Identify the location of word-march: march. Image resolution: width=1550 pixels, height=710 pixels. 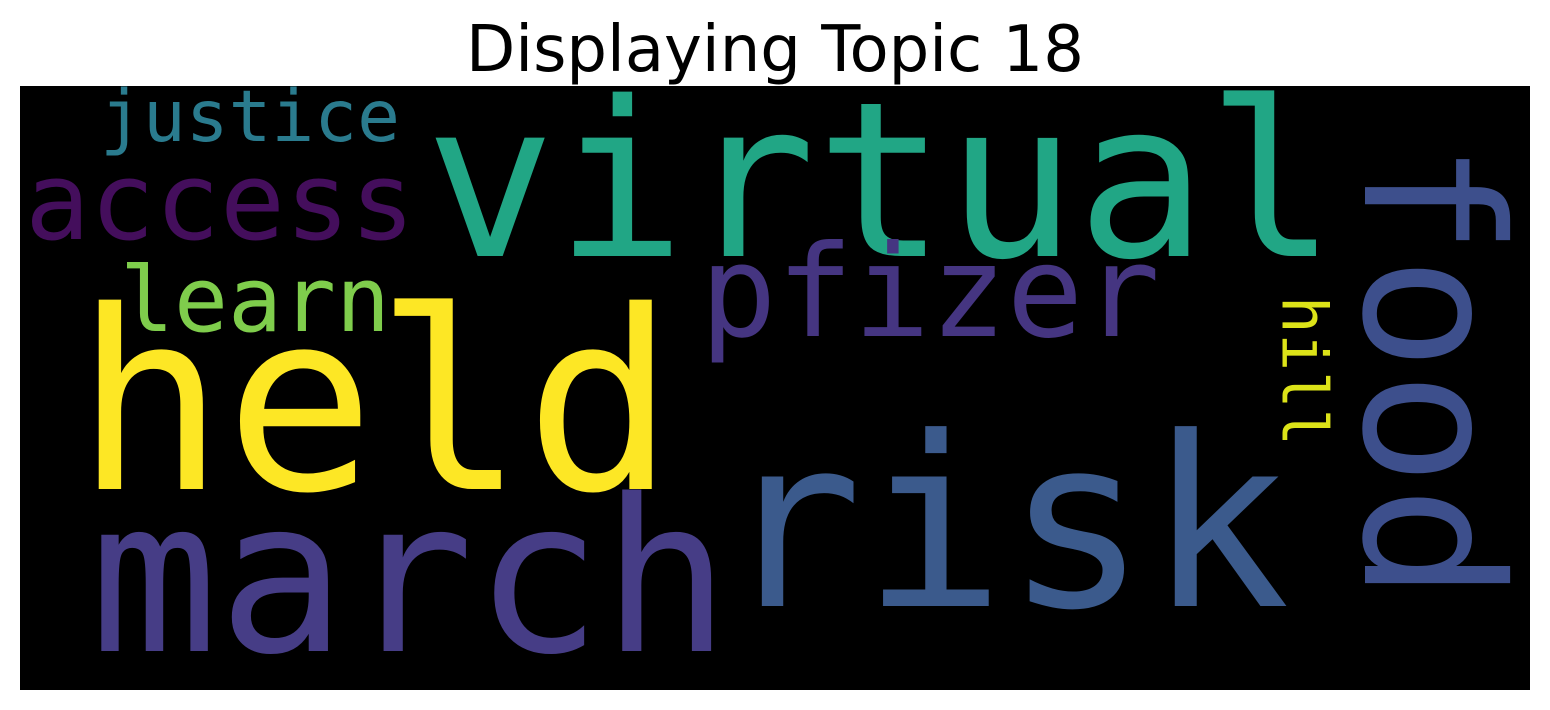
(410, 572).